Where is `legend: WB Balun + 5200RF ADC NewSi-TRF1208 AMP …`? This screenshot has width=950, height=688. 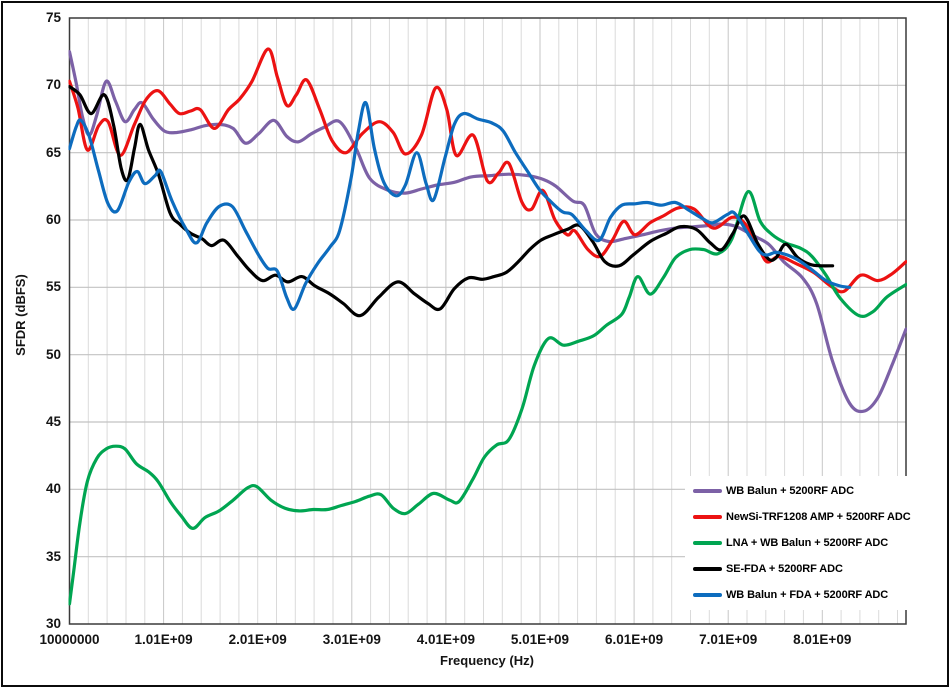 legend: WB Balun + 5200RF ADC NewSi-TRF1208 AMP … is located at coordinates (798, 543).